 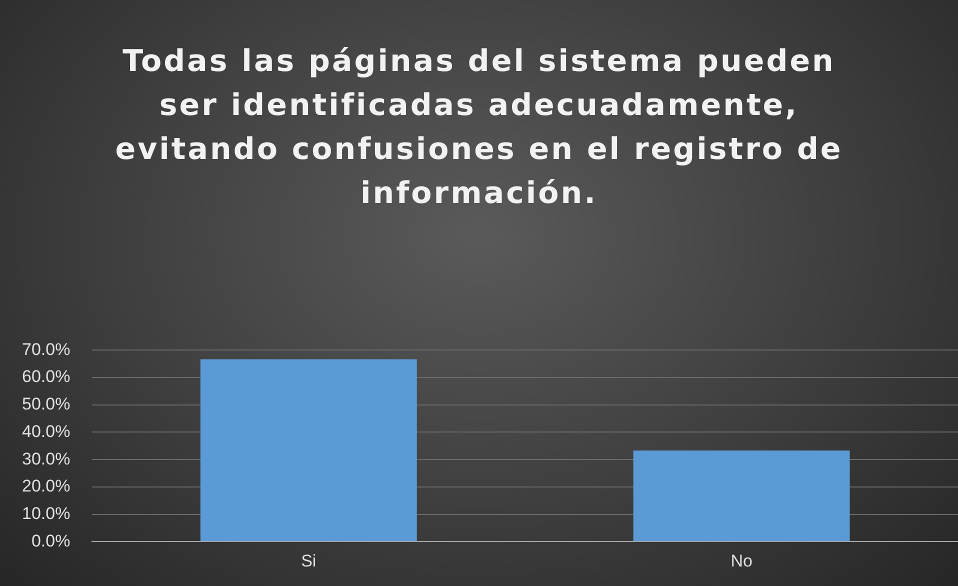 What do you see at coordinates (308, 560) in the screenshot?
I see `x-tick-label: Si` at bounding box center [308, 560].